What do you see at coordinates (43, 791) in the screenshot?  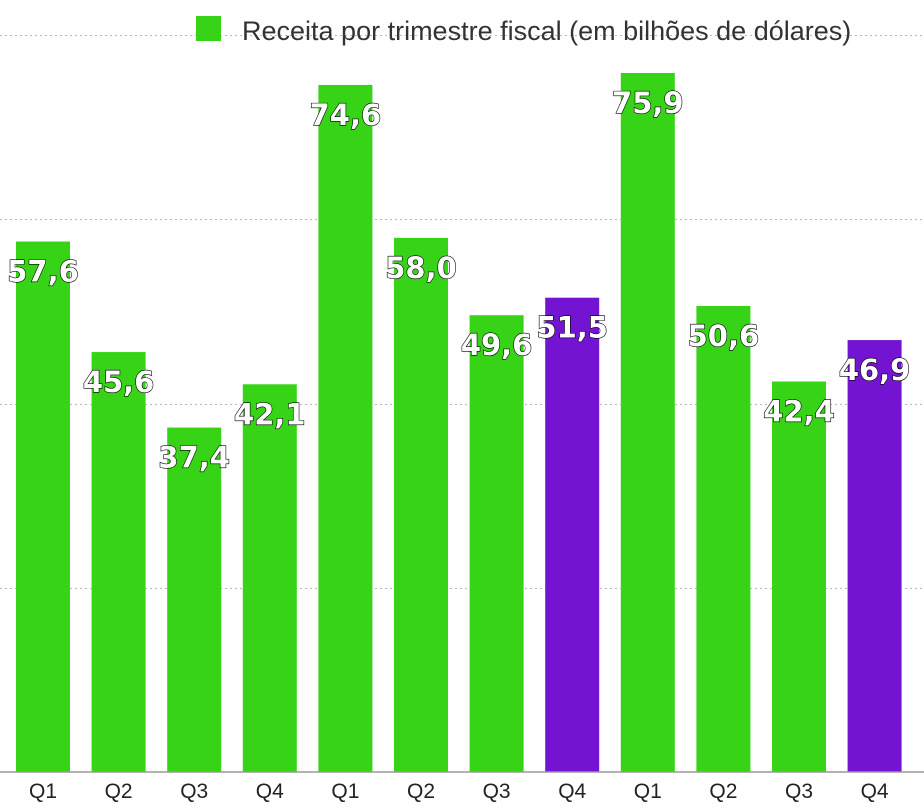 I see `x-tick-label-1: Q1` at bounding box center [43, 791].